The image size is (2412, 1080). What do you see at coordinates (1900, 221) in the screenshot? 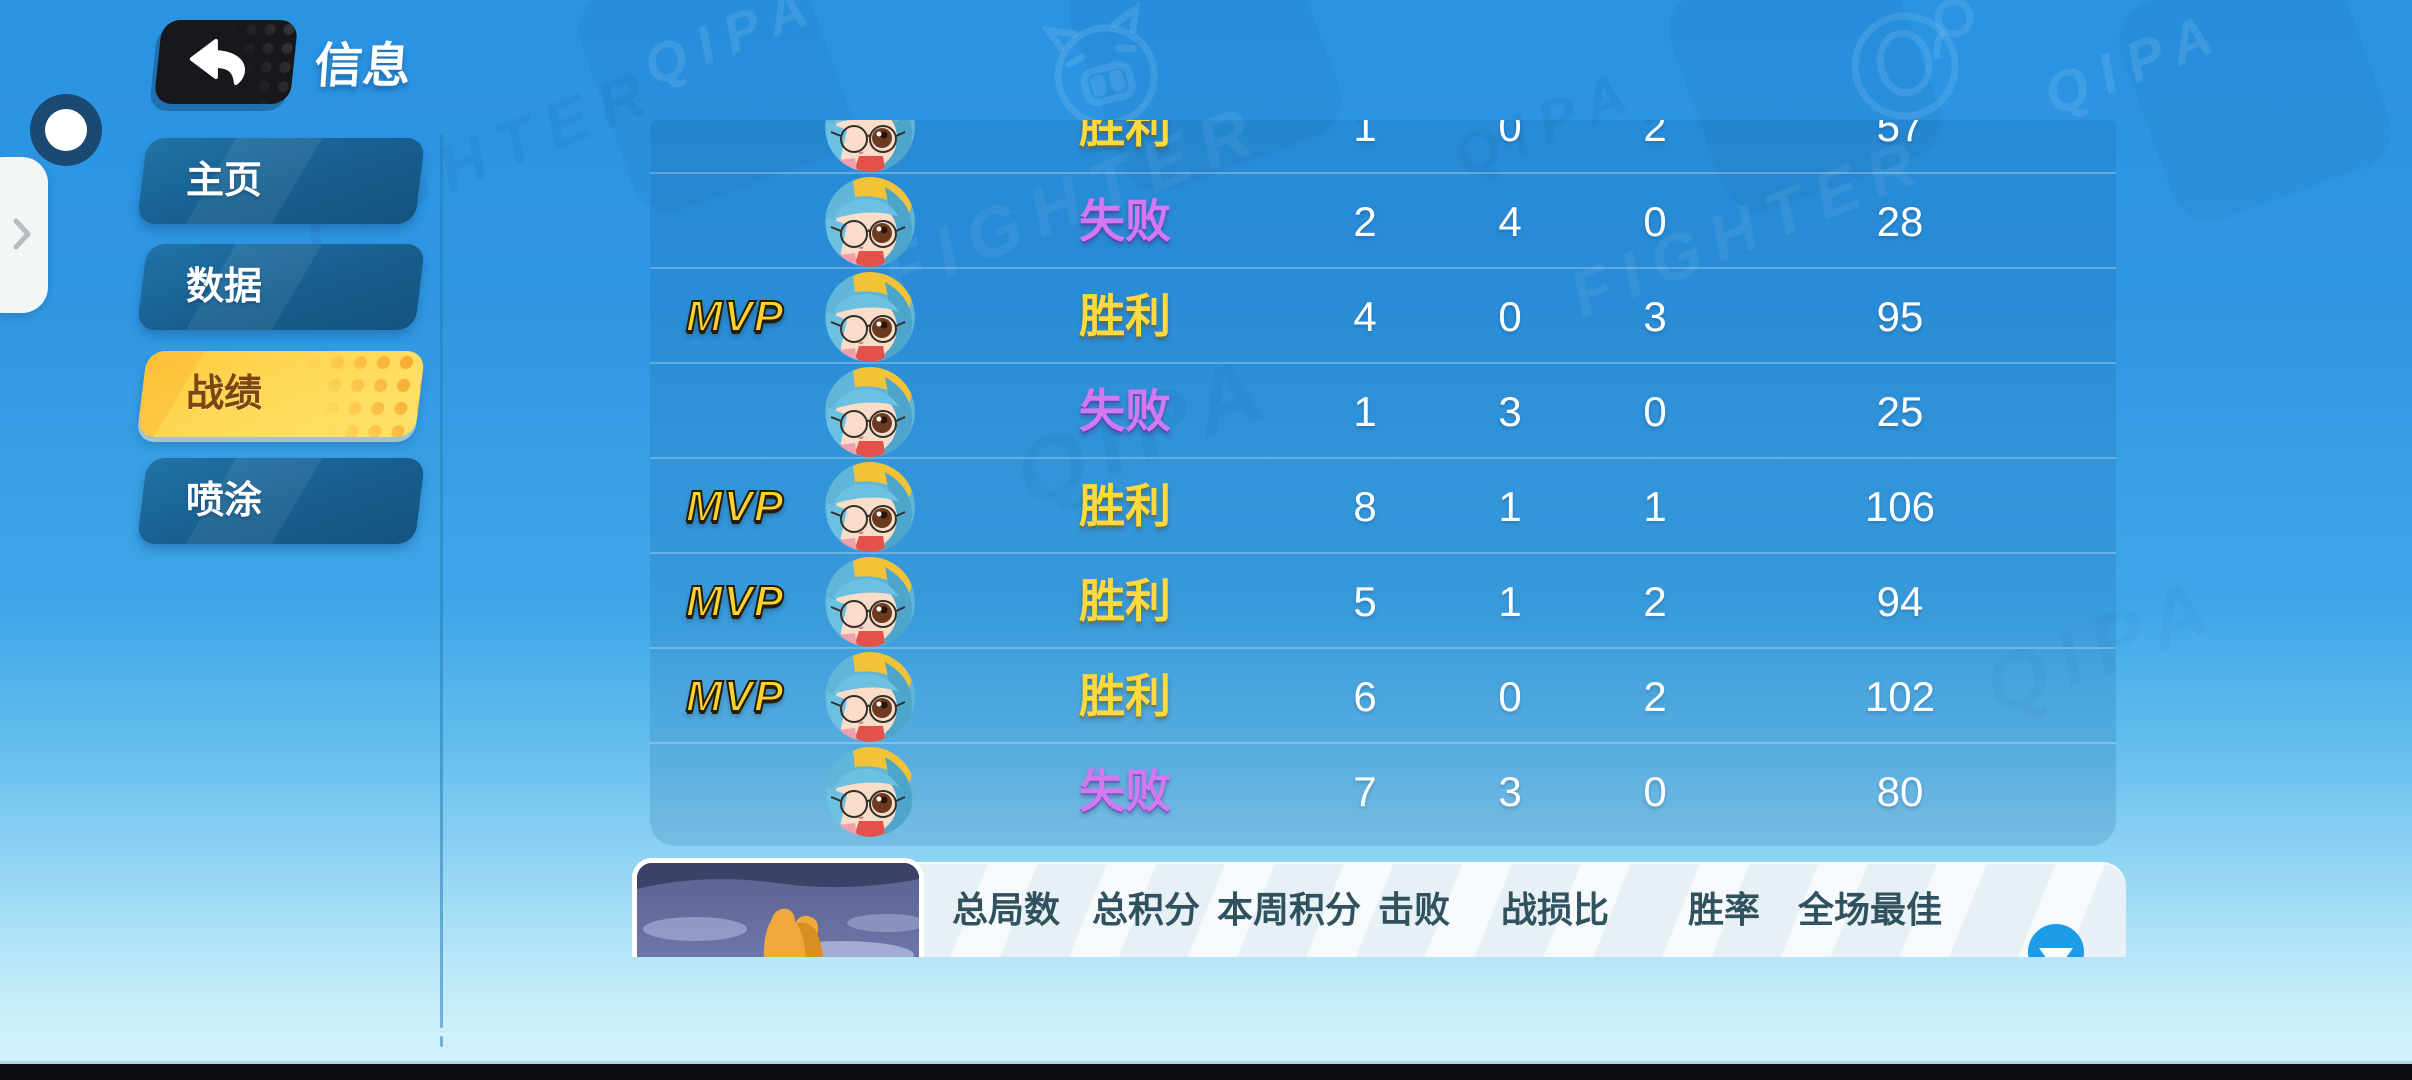
I see `match-score: 28` at bounding box center [1900, 221].